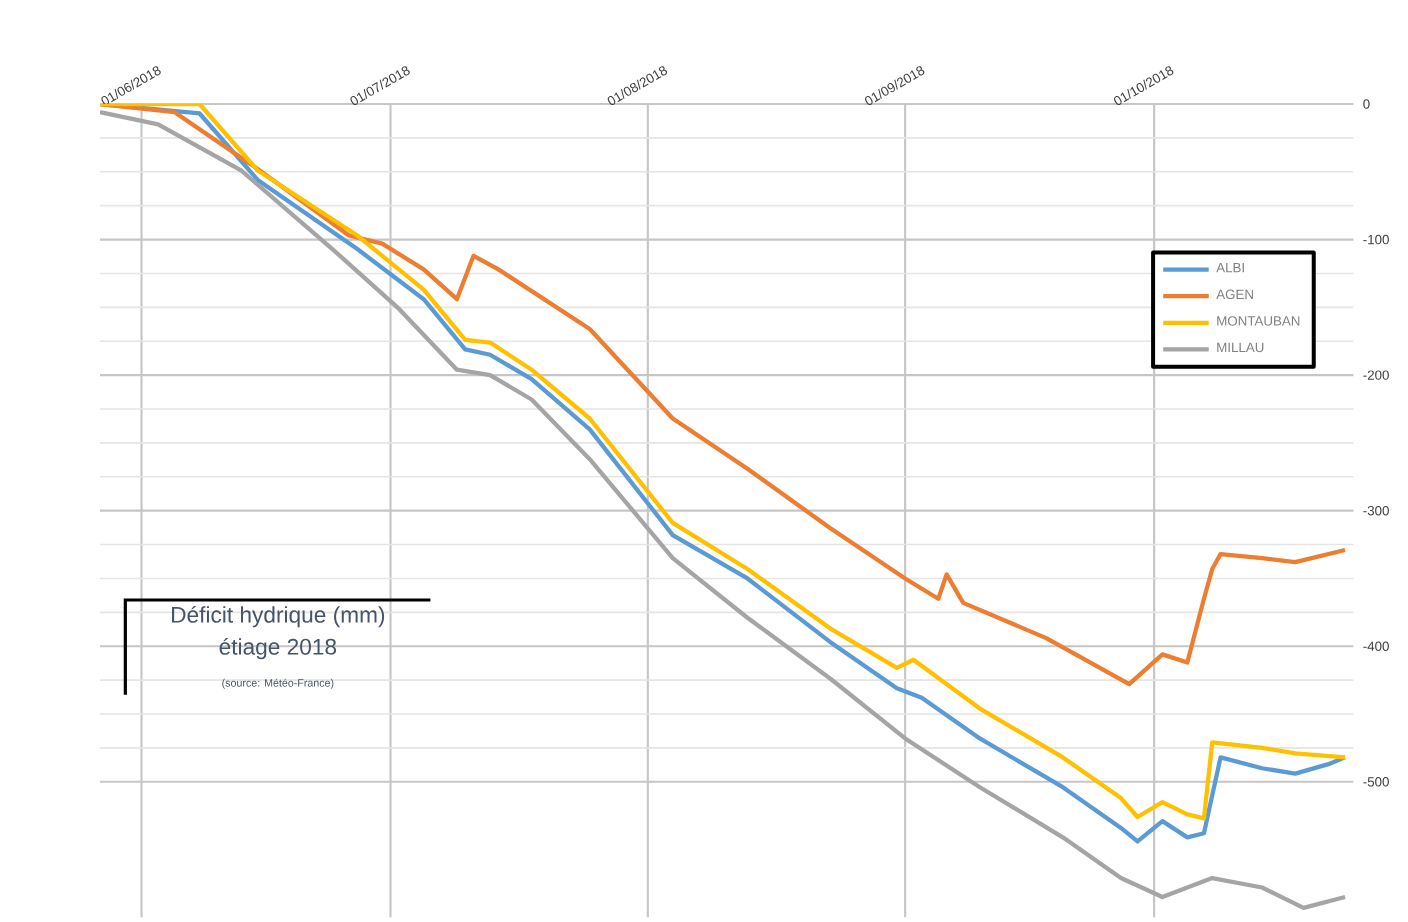 The width and height of the screenshot is (1408, 922). Describe the element at coordinates (278, 616) in the screenshot. I see `text: Déficit hydrique (mm)` at that location.